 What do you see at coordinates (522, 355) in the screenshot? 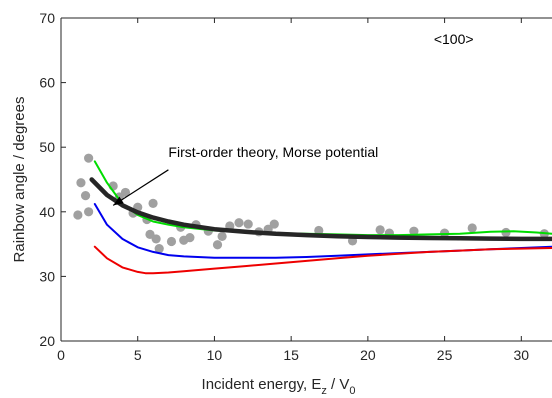
I see `x-tick-label: 30` at bounding box center [522, 355].